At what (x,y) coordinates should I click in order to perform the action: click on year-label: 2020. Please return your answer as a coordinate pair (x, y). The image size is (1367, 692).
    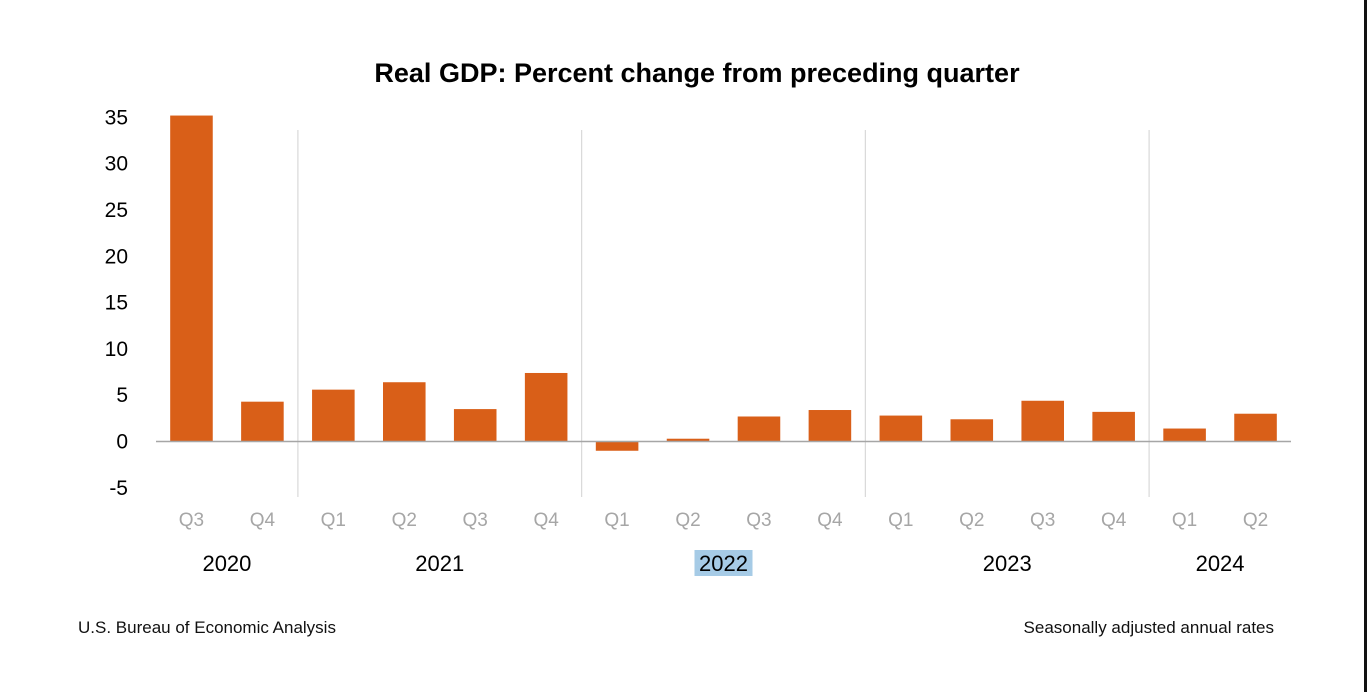
    Looking at the image, I should click on (226, 563).